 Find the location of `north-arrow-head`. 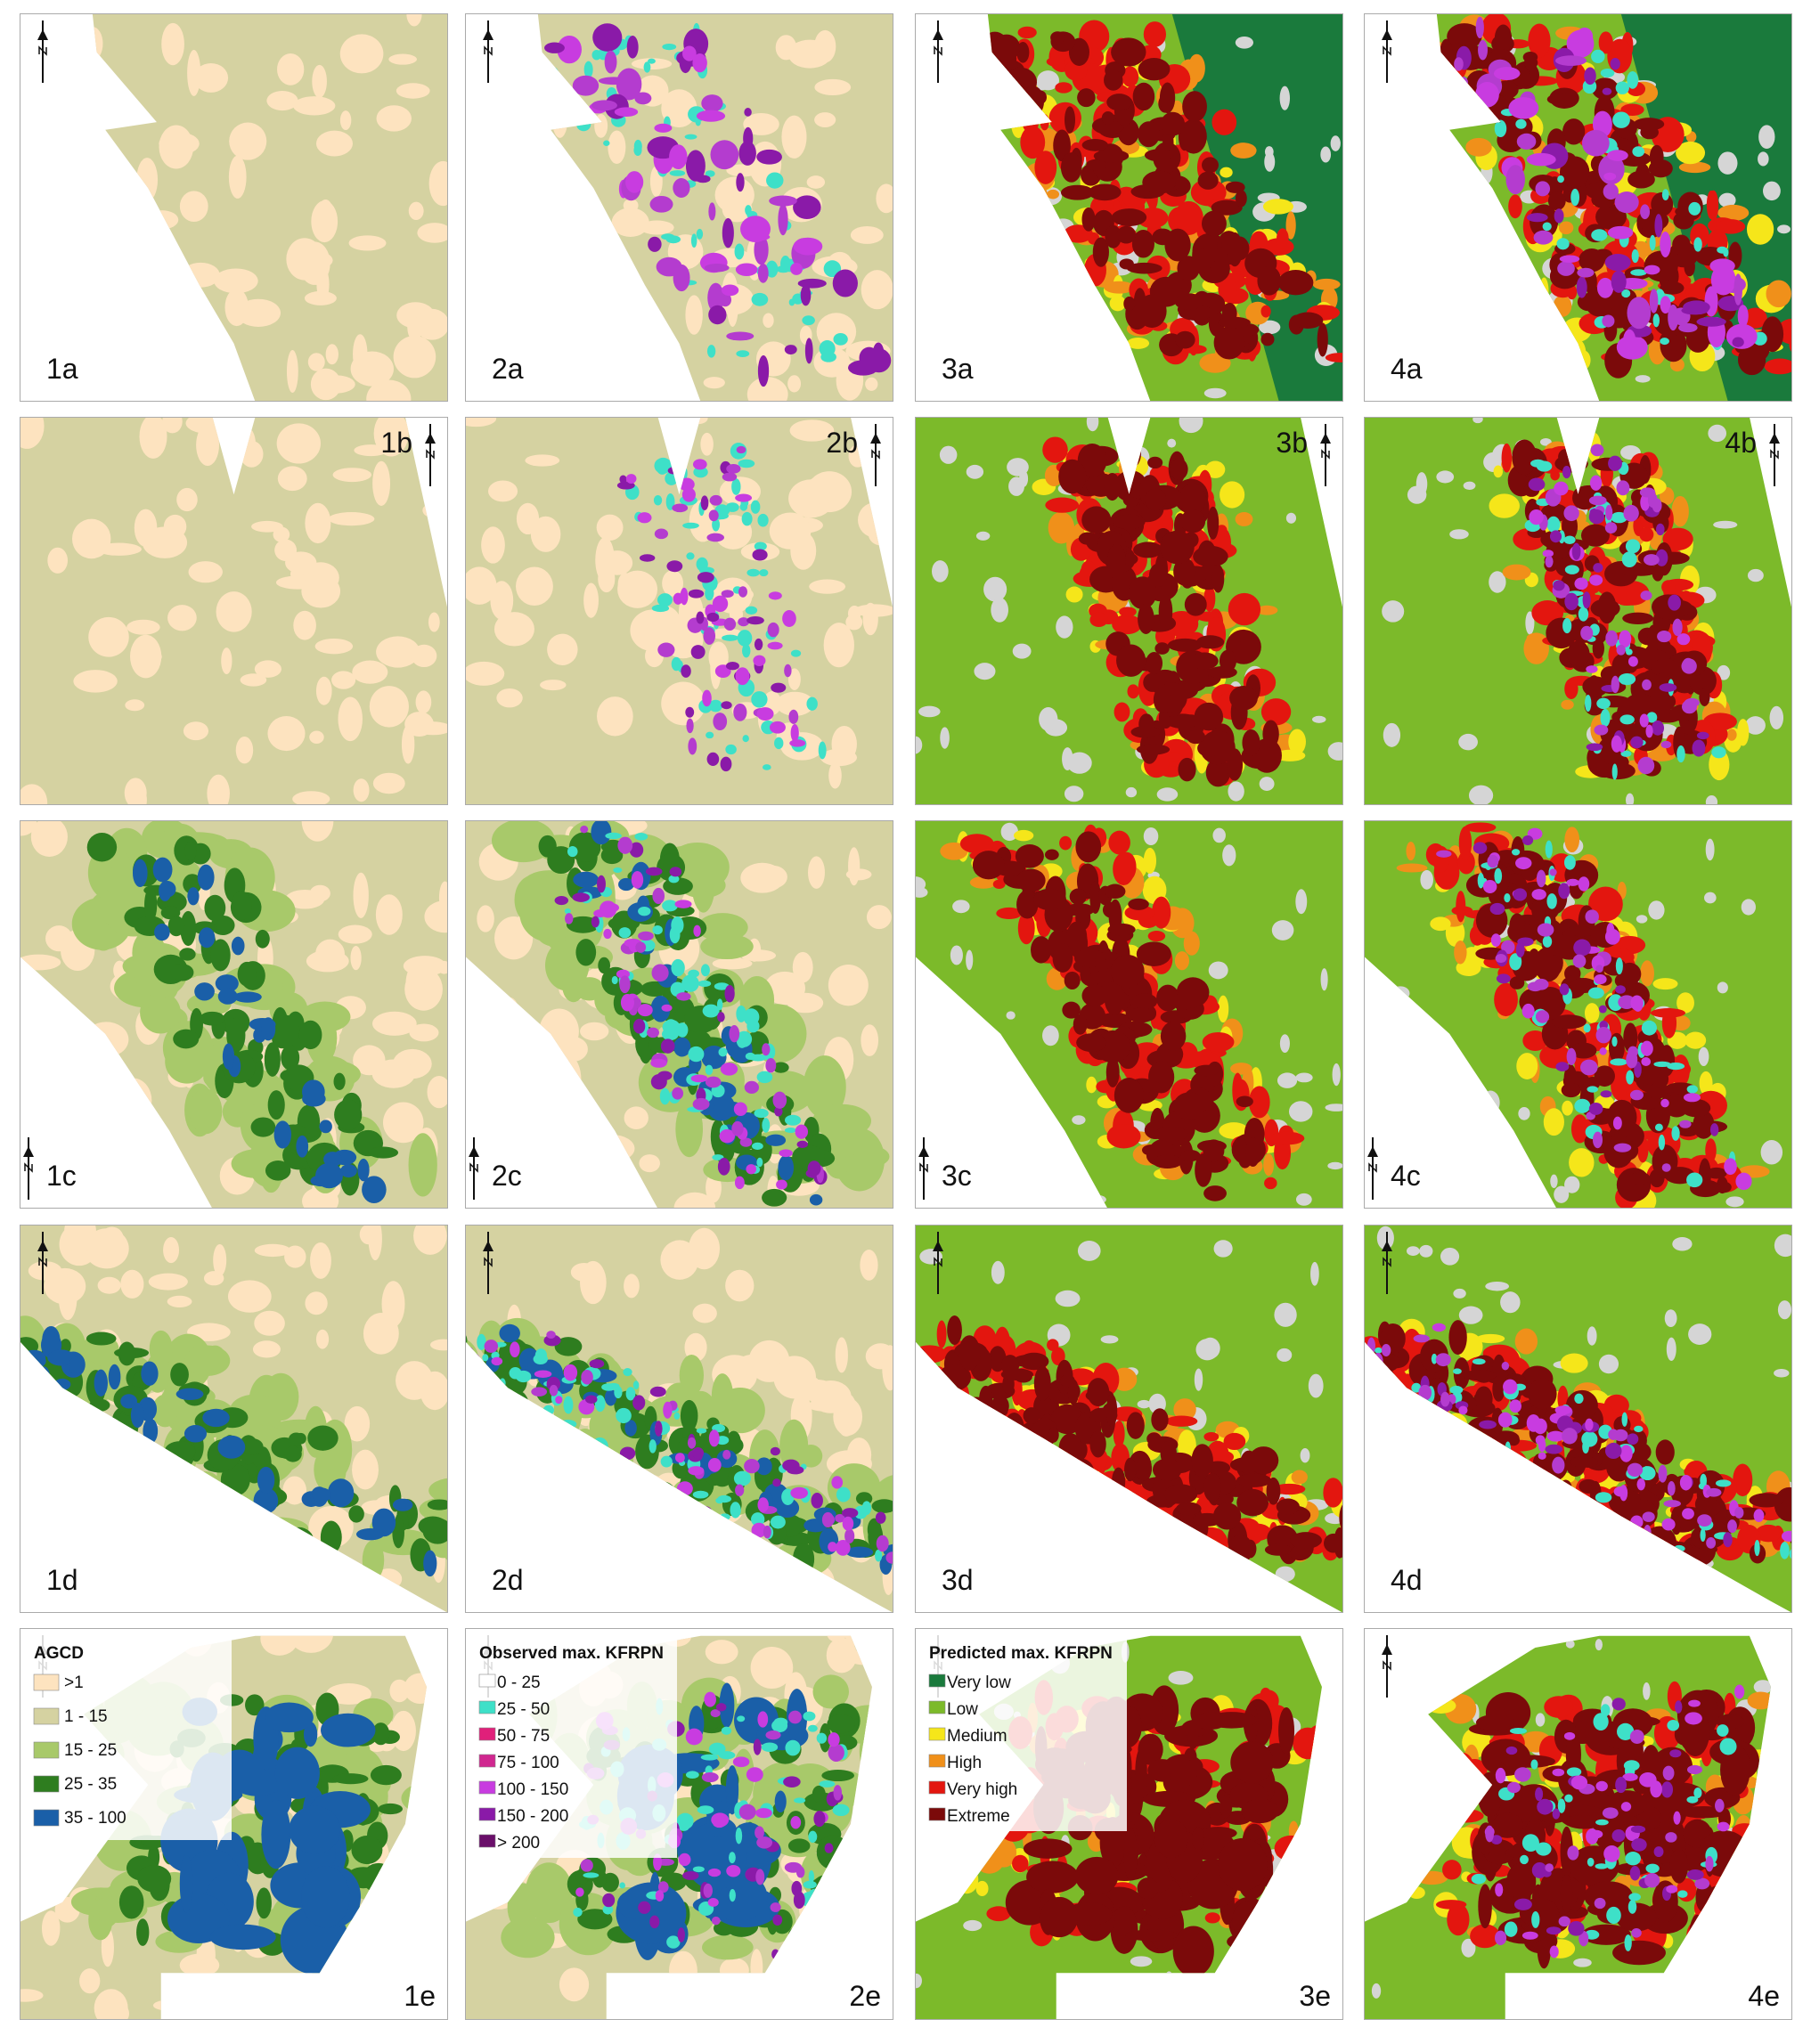

north-arrow-head is located at coordinates (488, 35).